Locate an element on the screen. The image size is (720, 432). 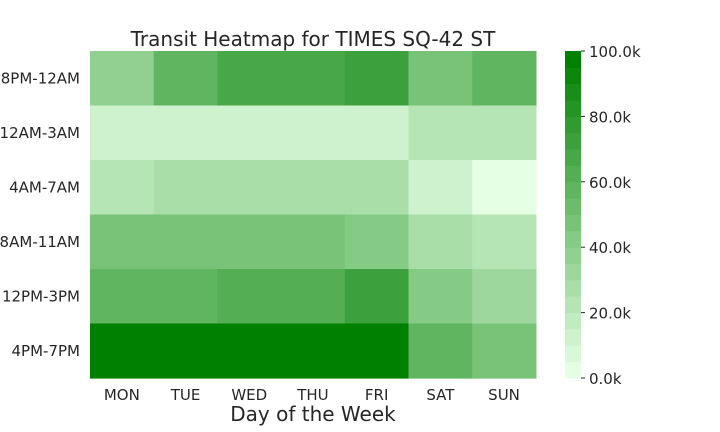
y-tick-label: 12PM-3PM is located at coordinates (41, 296).